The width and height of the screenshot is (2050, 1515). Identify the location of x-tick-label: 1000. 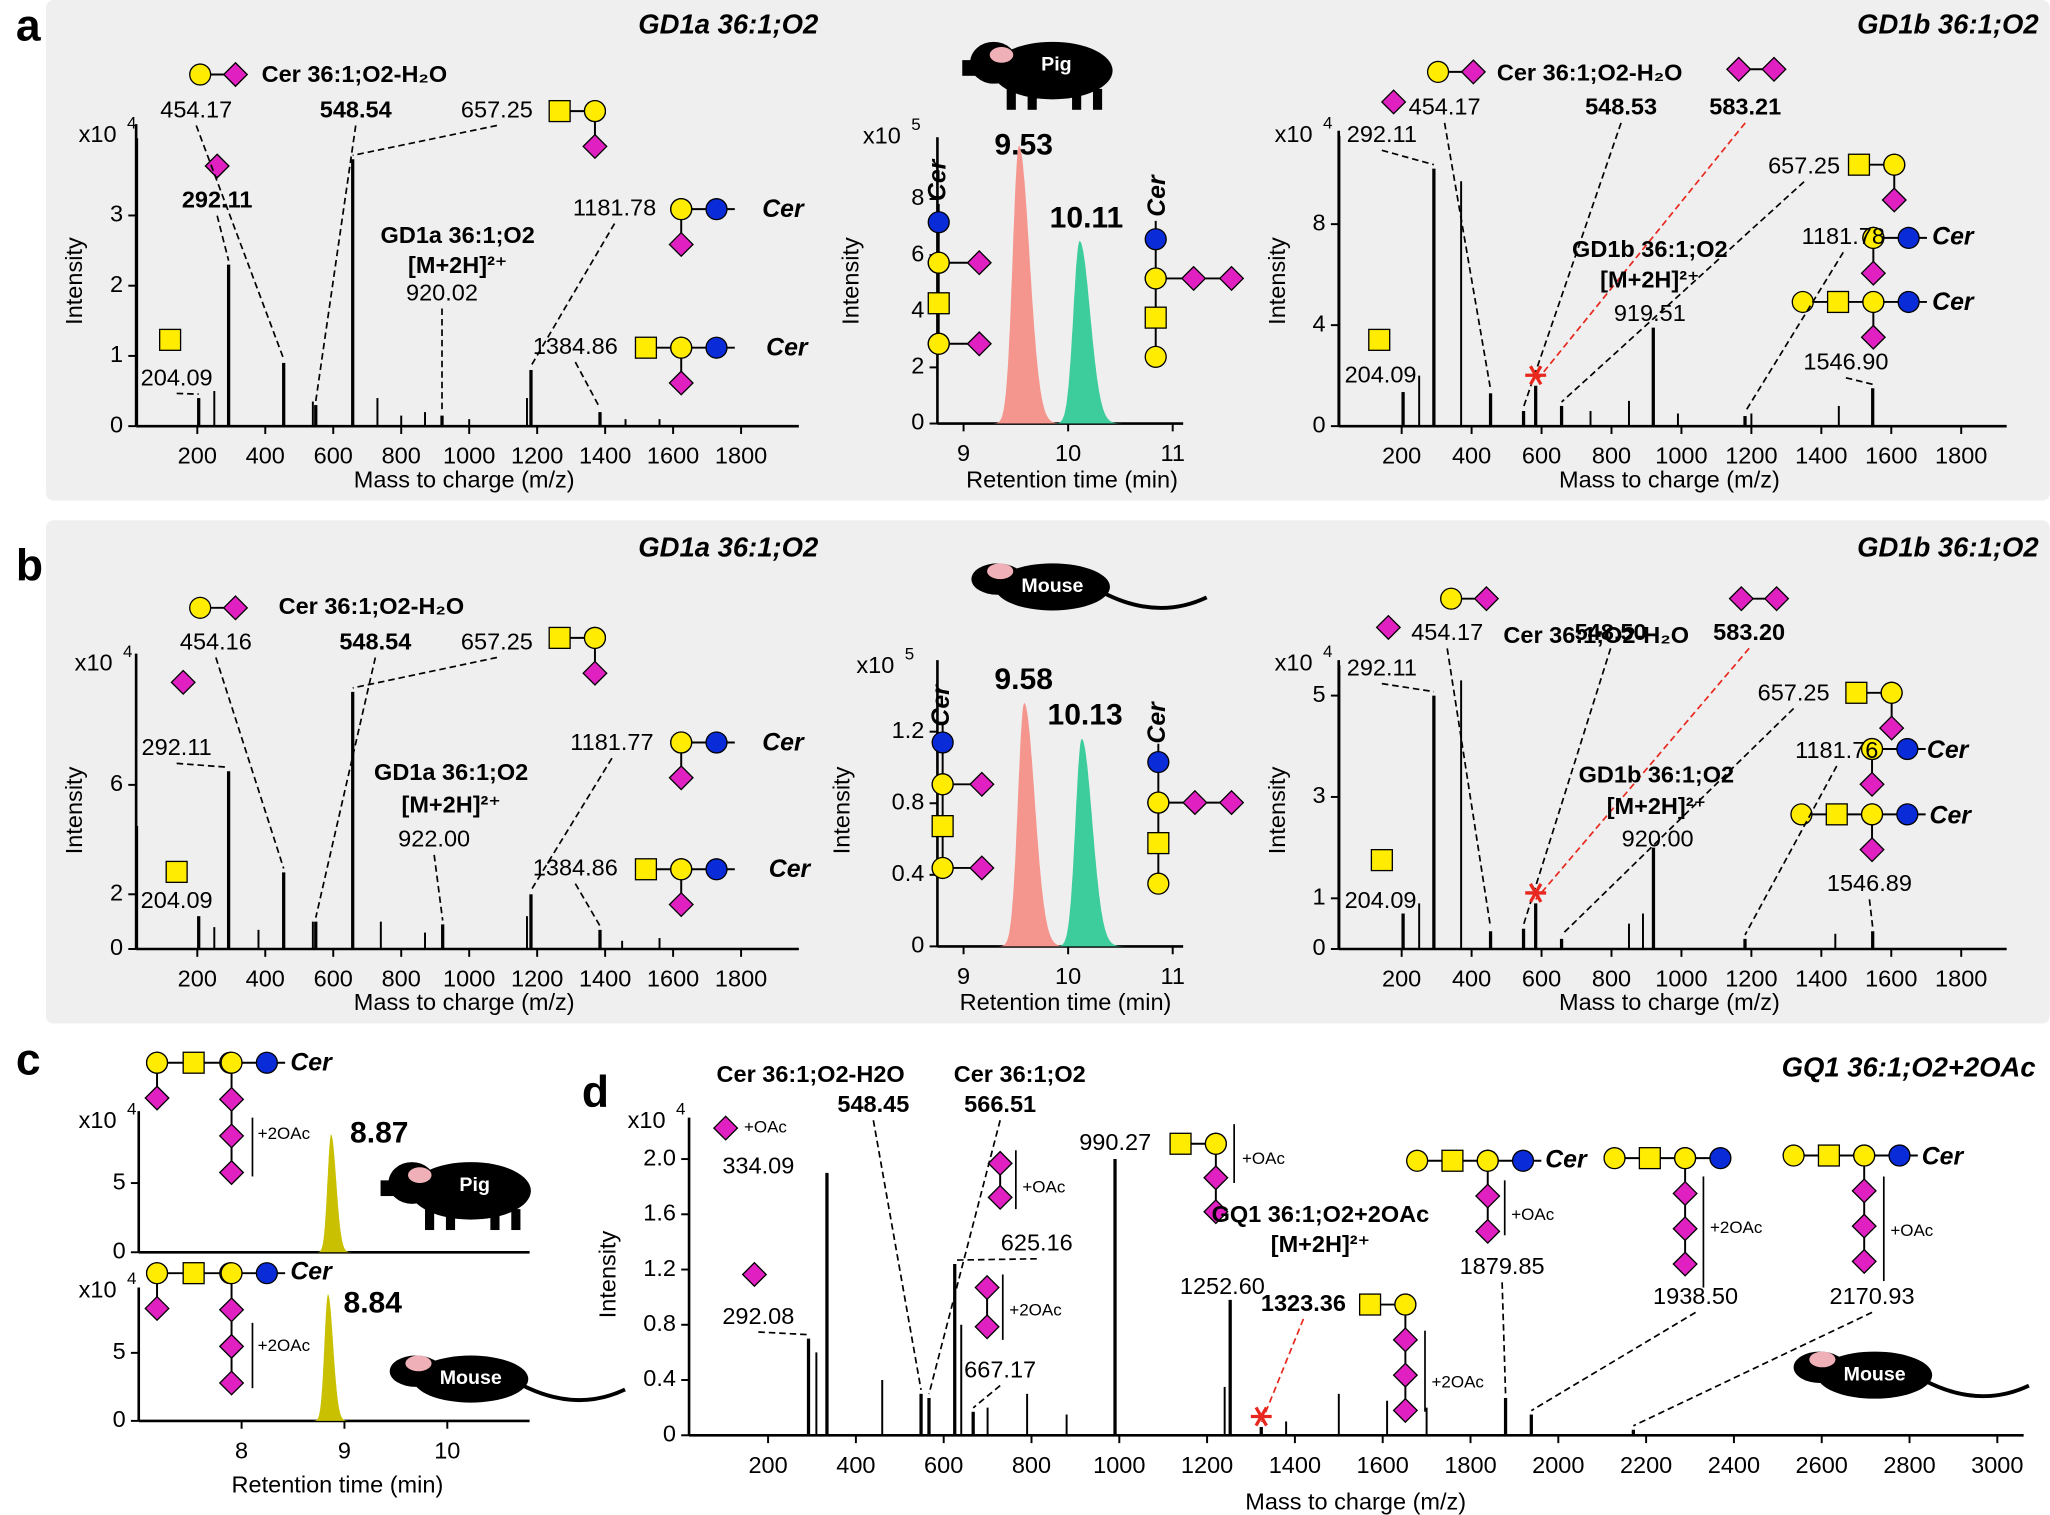
(469, 456).